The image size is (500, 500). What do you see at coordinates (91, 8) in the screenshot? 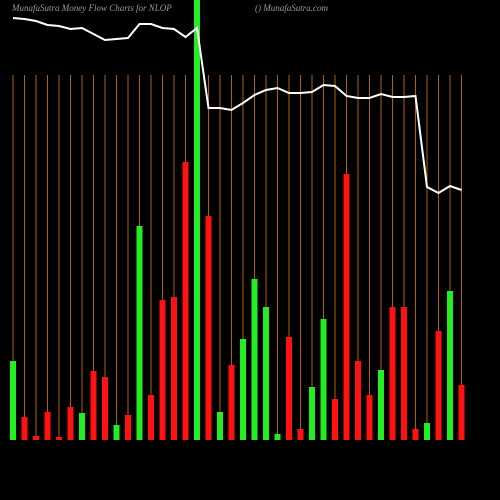
I see `chart-title: MunafaSutra Money Flow Charts for NLOP` at bounding box center [91, 8].